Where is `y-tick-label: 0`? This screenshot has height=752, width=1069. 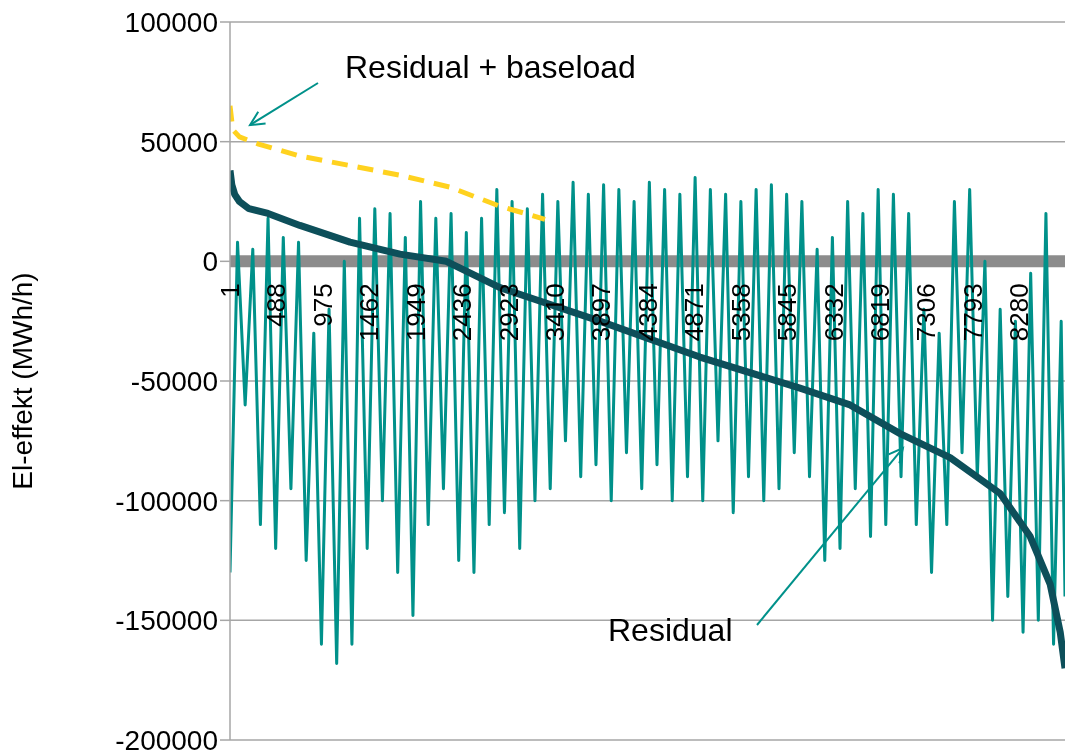
y-tick-label: 0 is located at coordinates (210, 262).